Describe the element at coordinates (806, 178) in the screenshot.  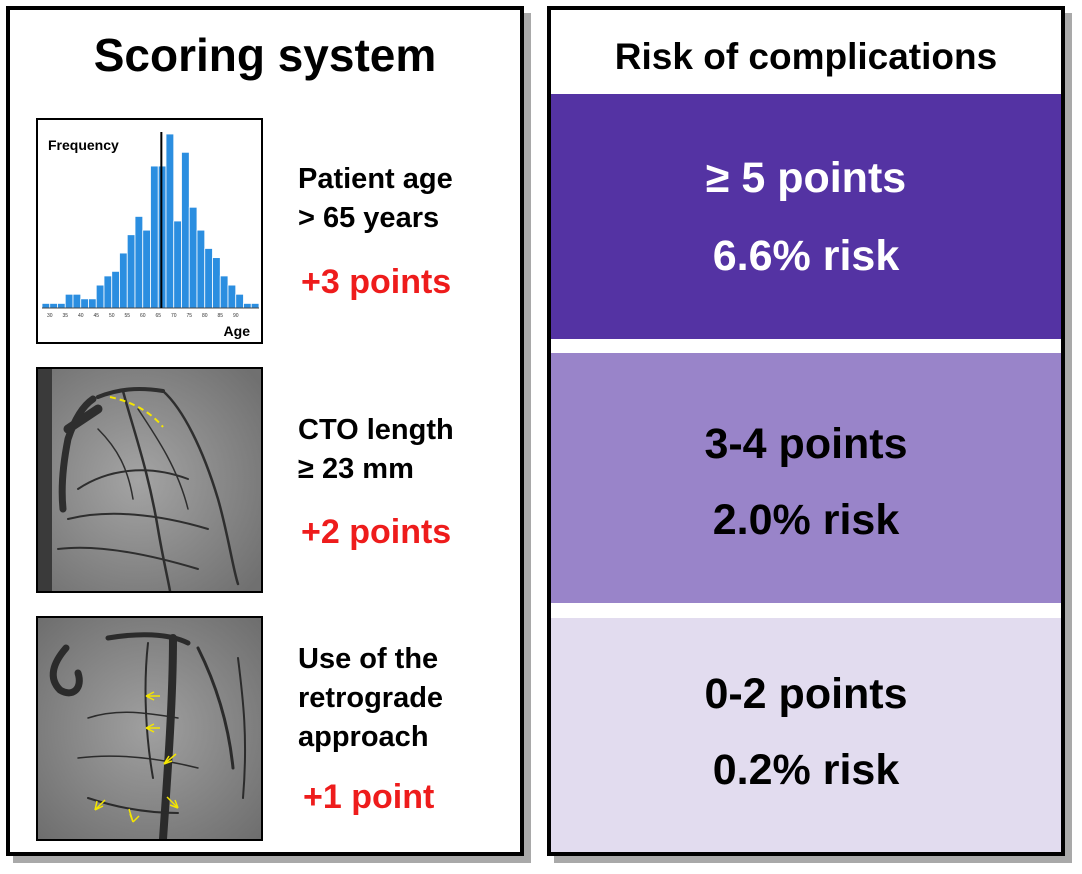
I see `risk-tier-high-points: ≥ 5 points` at that location.